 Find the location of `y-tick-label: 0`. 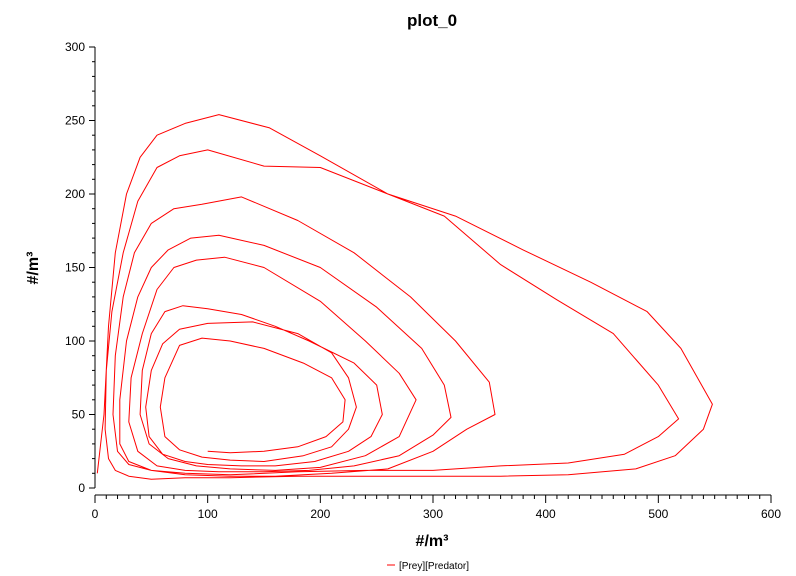

y-tick-label: 0 is located at coordinates (81, 488).